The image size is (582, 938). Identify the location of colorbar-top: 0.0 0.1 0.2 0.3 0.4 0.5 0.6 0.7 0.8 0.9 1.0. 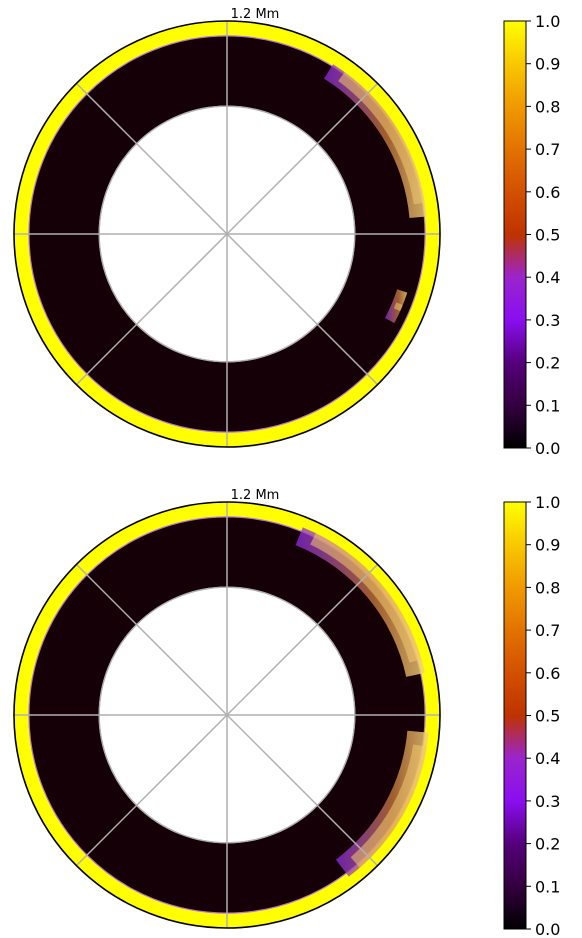
(531, 235).